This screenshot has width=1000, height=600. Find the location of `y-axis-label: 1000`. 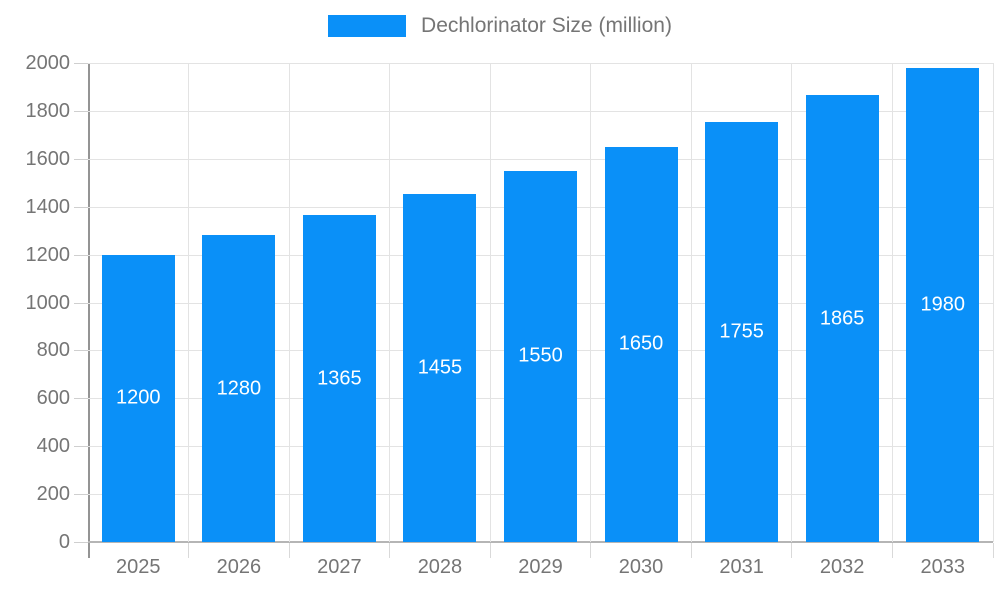

y-axis-label: 1000 is located at coordinates (48, 302).